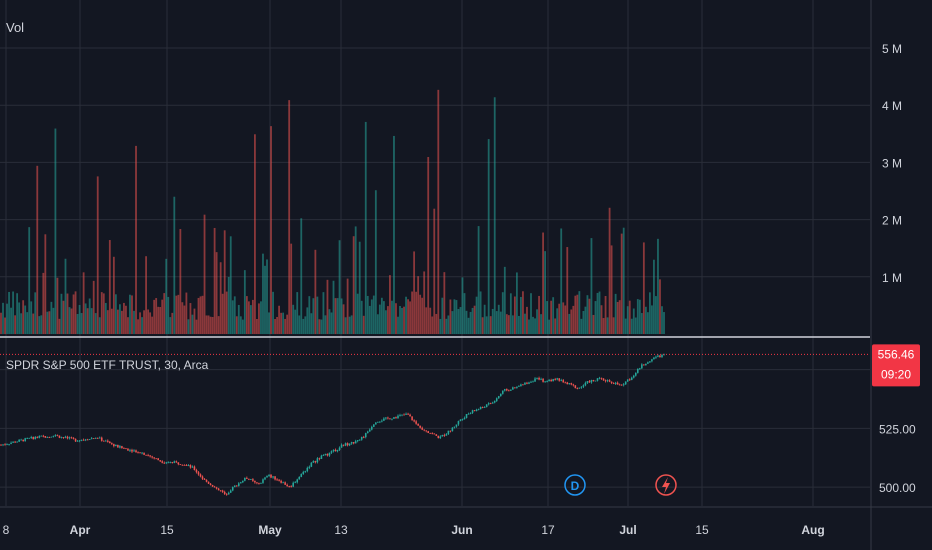 This screenshot has height=550, width=932. I want to click on time-axis-tick: Apr, so click(80, 530).